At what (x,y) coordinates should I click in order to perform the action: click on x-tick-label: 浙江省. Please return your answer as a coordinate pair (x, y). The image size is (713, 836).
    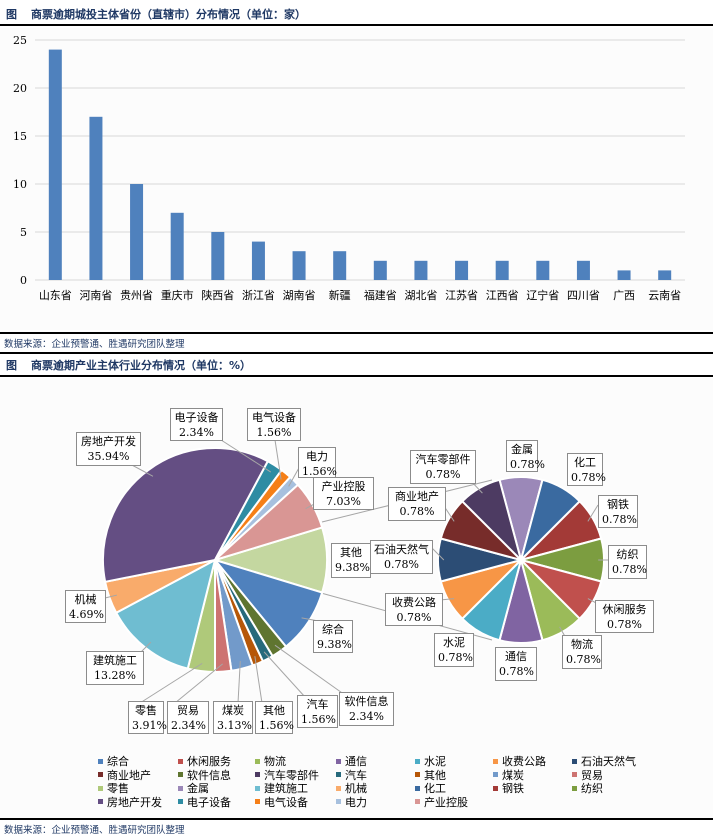
    Looking at the image, I should click on (258, 295).